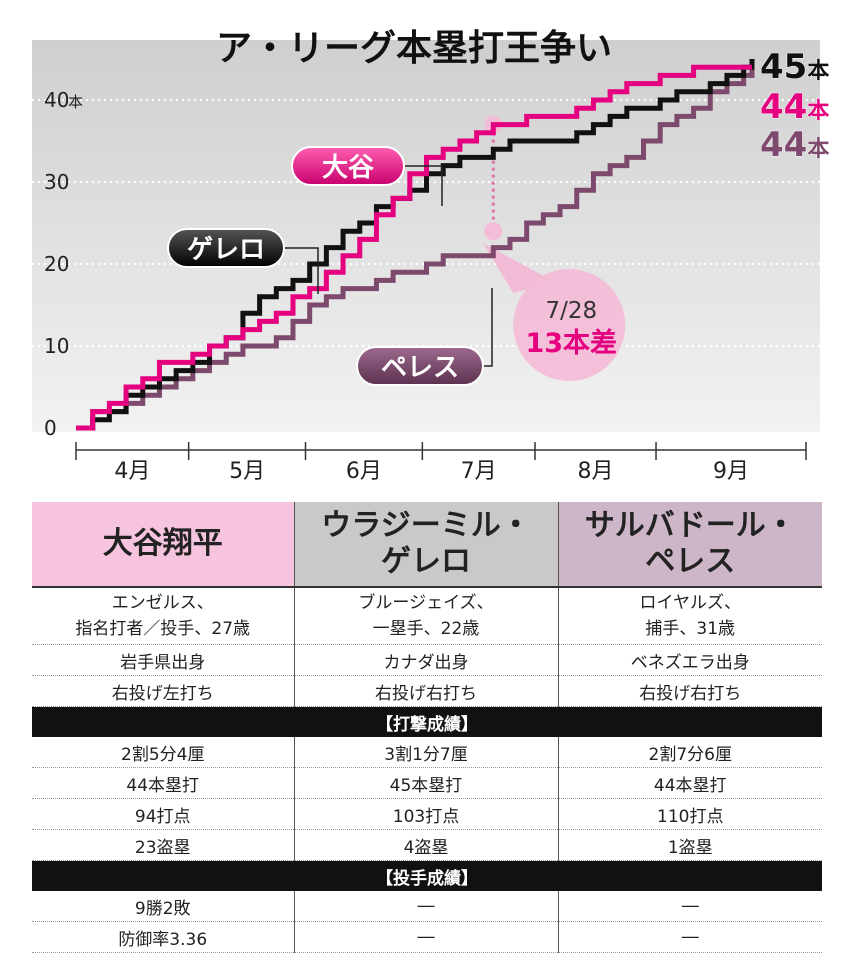  I want to click on section-header-pitching: 【投手成績】, so click(427, 875).